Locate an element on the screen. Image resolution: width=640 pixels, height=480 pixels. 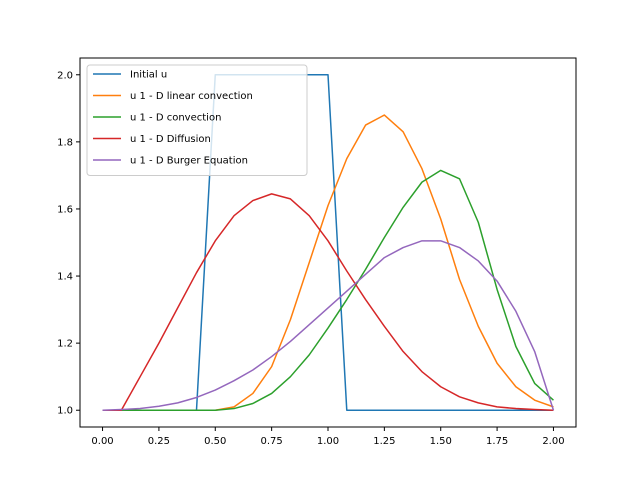
x-tick-label: 1.00 is located at coordinates (328, 441).